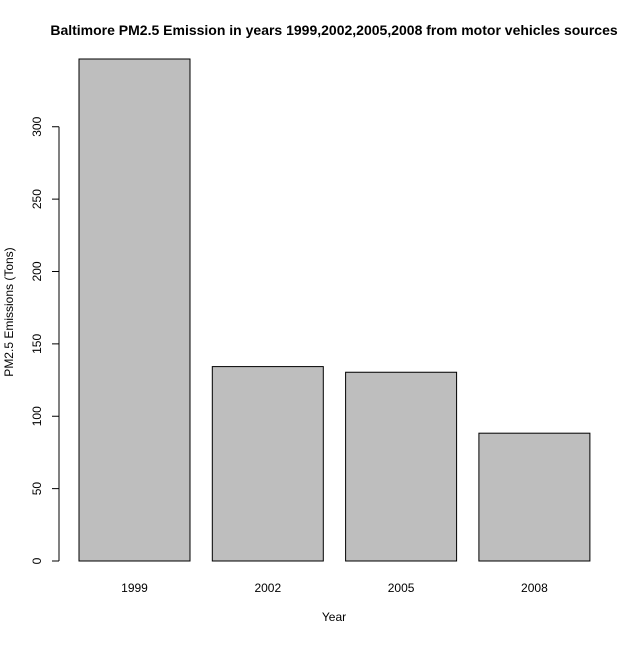  Describe the element at coordinates (534, 588) in the screenshot. I see `x-tick-label-2008: 2008` at that location.